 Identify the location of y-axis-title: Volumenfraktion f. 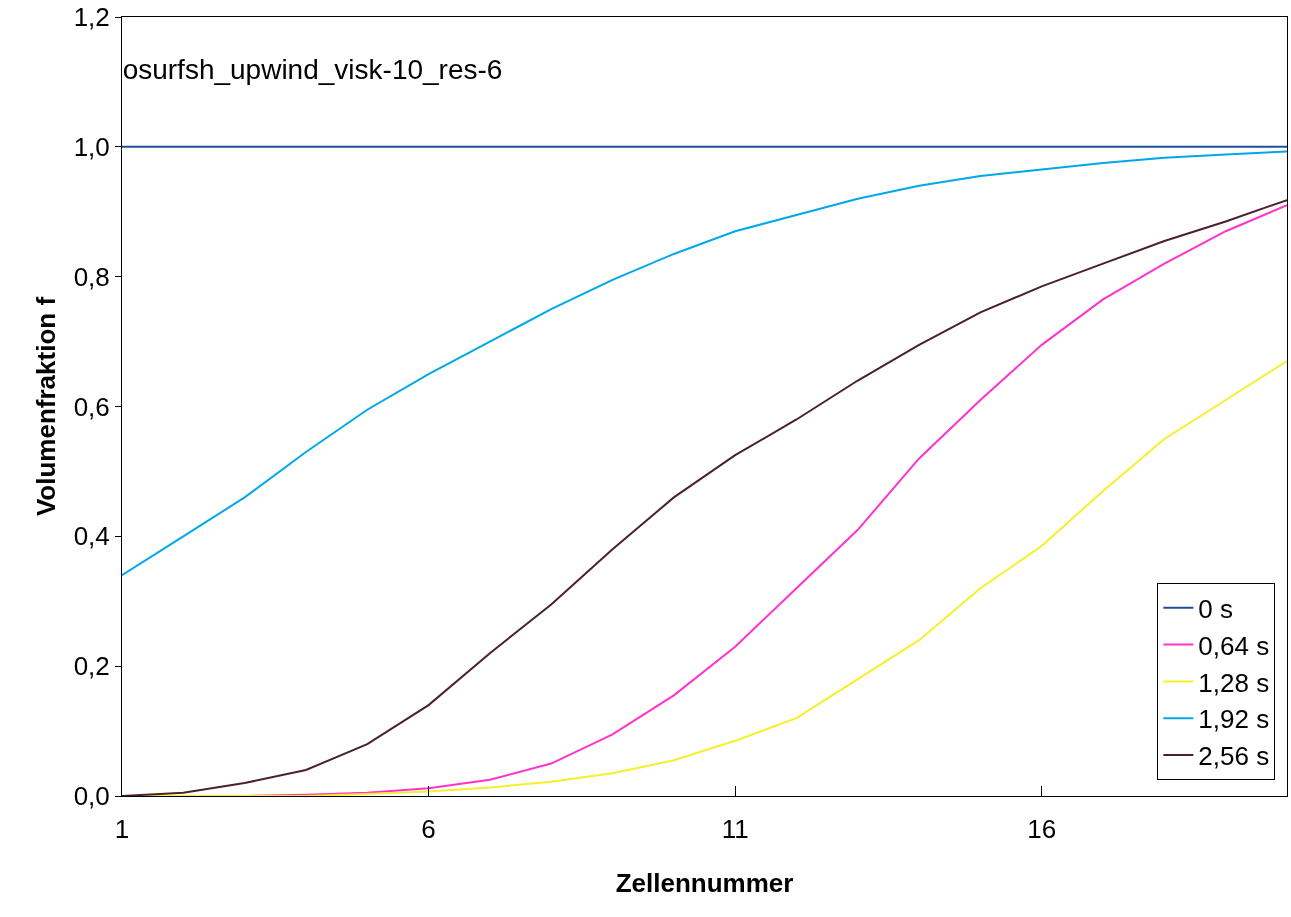
(46, 406).